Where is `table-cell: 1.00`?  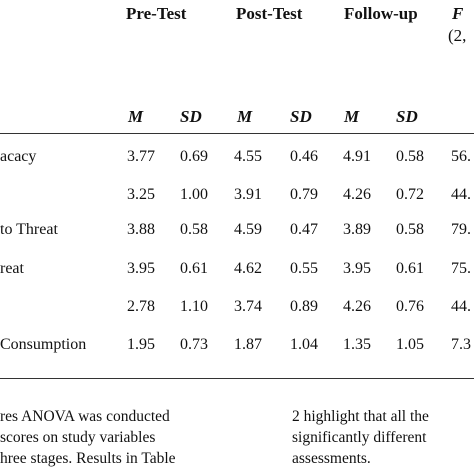
table-cell: 1.00 is located at coordinates (194, 194).